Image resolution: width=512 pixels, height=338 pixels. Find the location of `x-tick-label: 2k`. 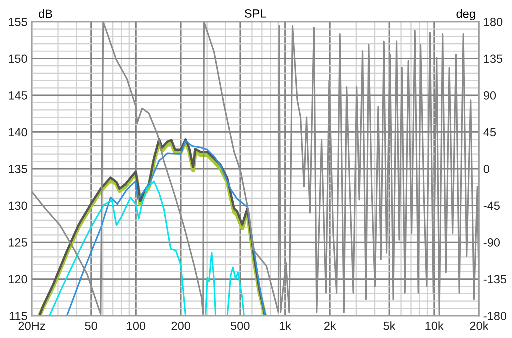

x-tick-label: 2k is located at coordinates (330, 326).